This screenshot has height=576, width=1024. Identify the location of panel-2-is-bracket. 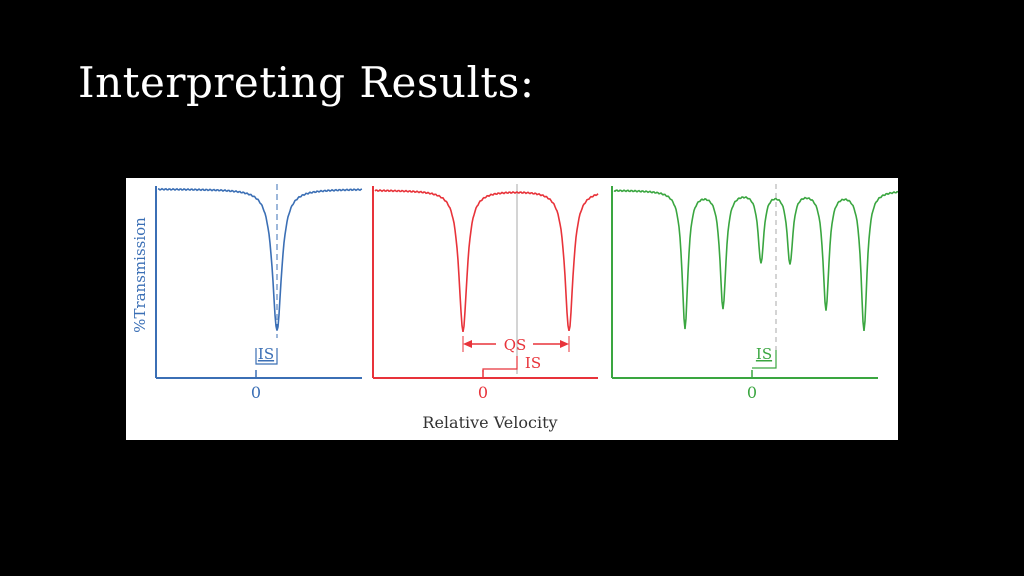
(500, 364).